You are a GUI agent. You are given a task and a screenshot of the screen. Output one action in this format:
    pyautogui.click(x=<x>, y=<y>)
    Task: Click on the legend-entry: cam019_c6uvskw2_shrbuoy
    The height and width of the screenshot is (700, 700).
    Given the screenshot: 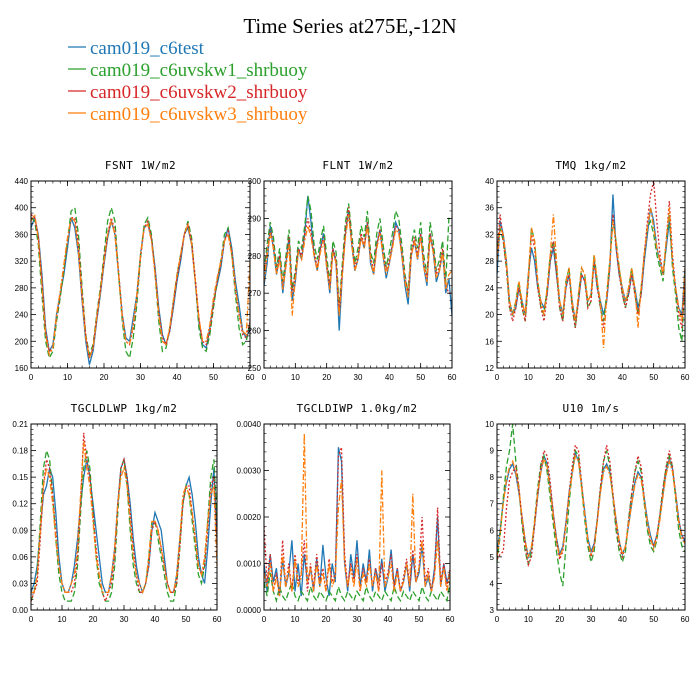 What is the action you would take?
    pyautogui.click(x=188, y=92)
    